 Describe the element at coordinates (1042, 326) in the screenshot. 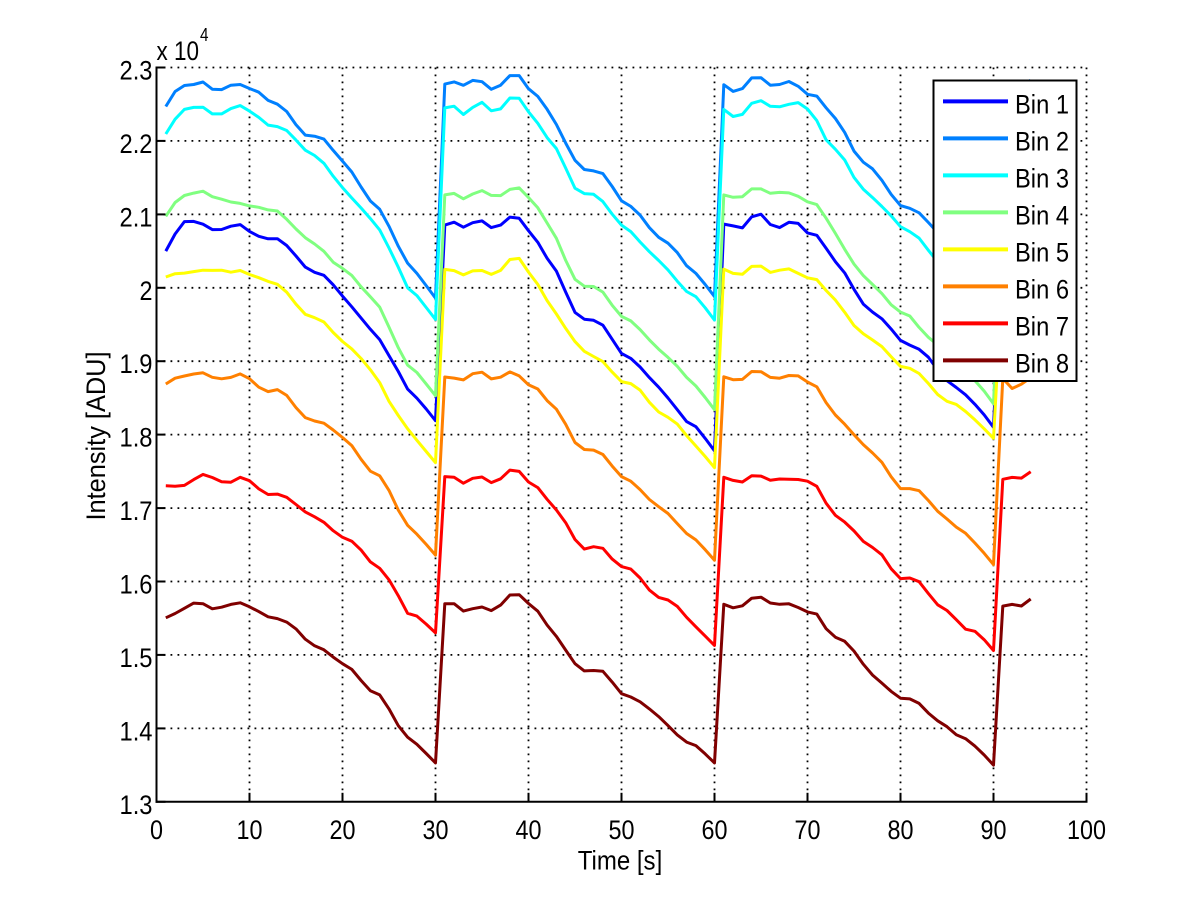

I see `svg-text: Bin 7` at that location.